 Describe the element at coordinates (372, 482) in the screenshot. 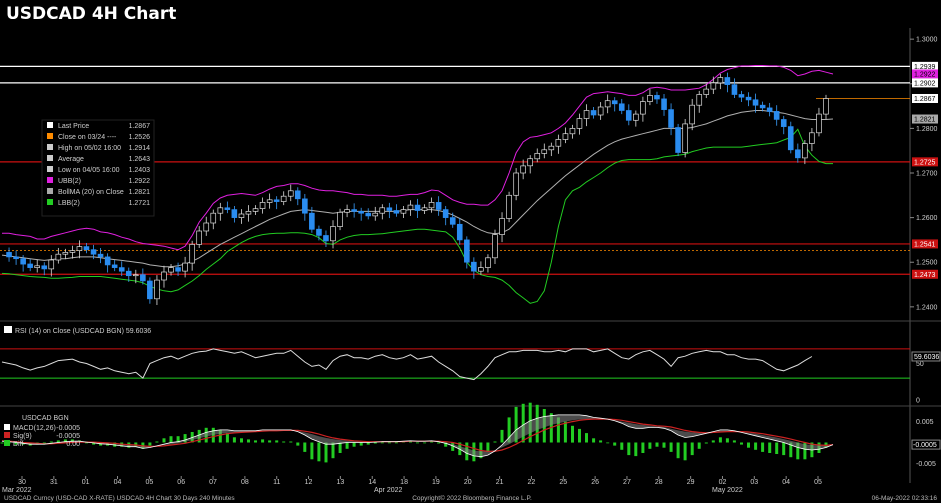

I see `time-tick-label: 14` at that location.